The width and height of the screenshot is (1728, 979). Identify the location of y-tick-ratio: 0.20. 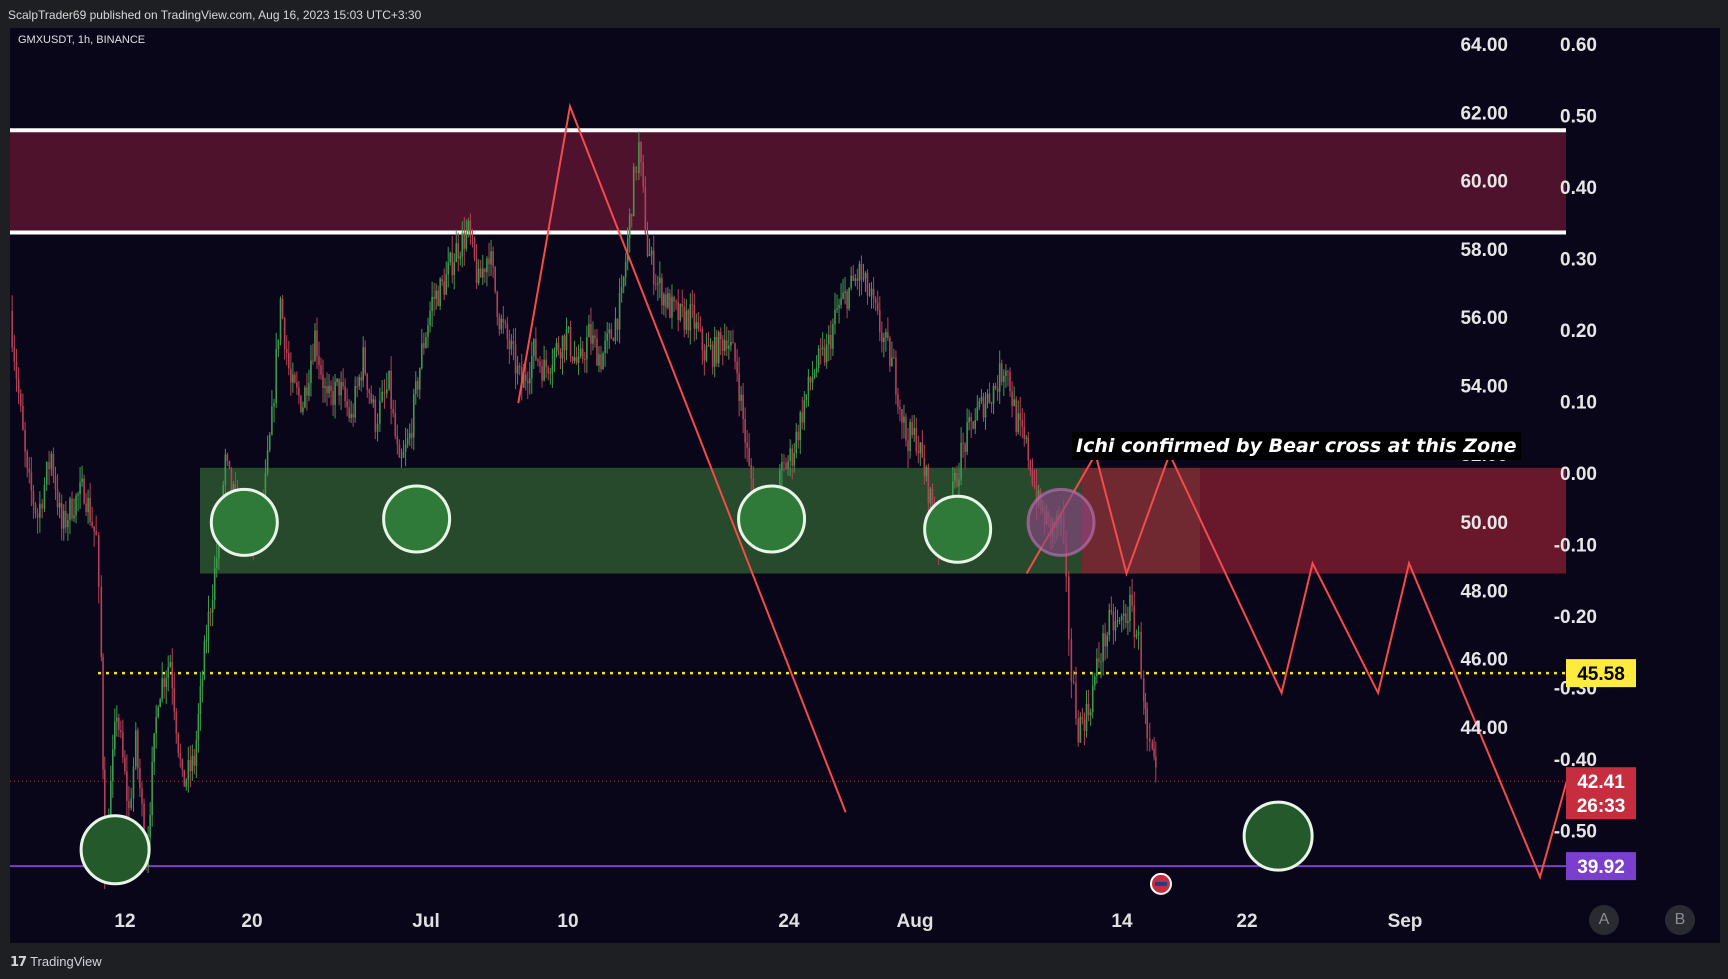
(1578, 331).